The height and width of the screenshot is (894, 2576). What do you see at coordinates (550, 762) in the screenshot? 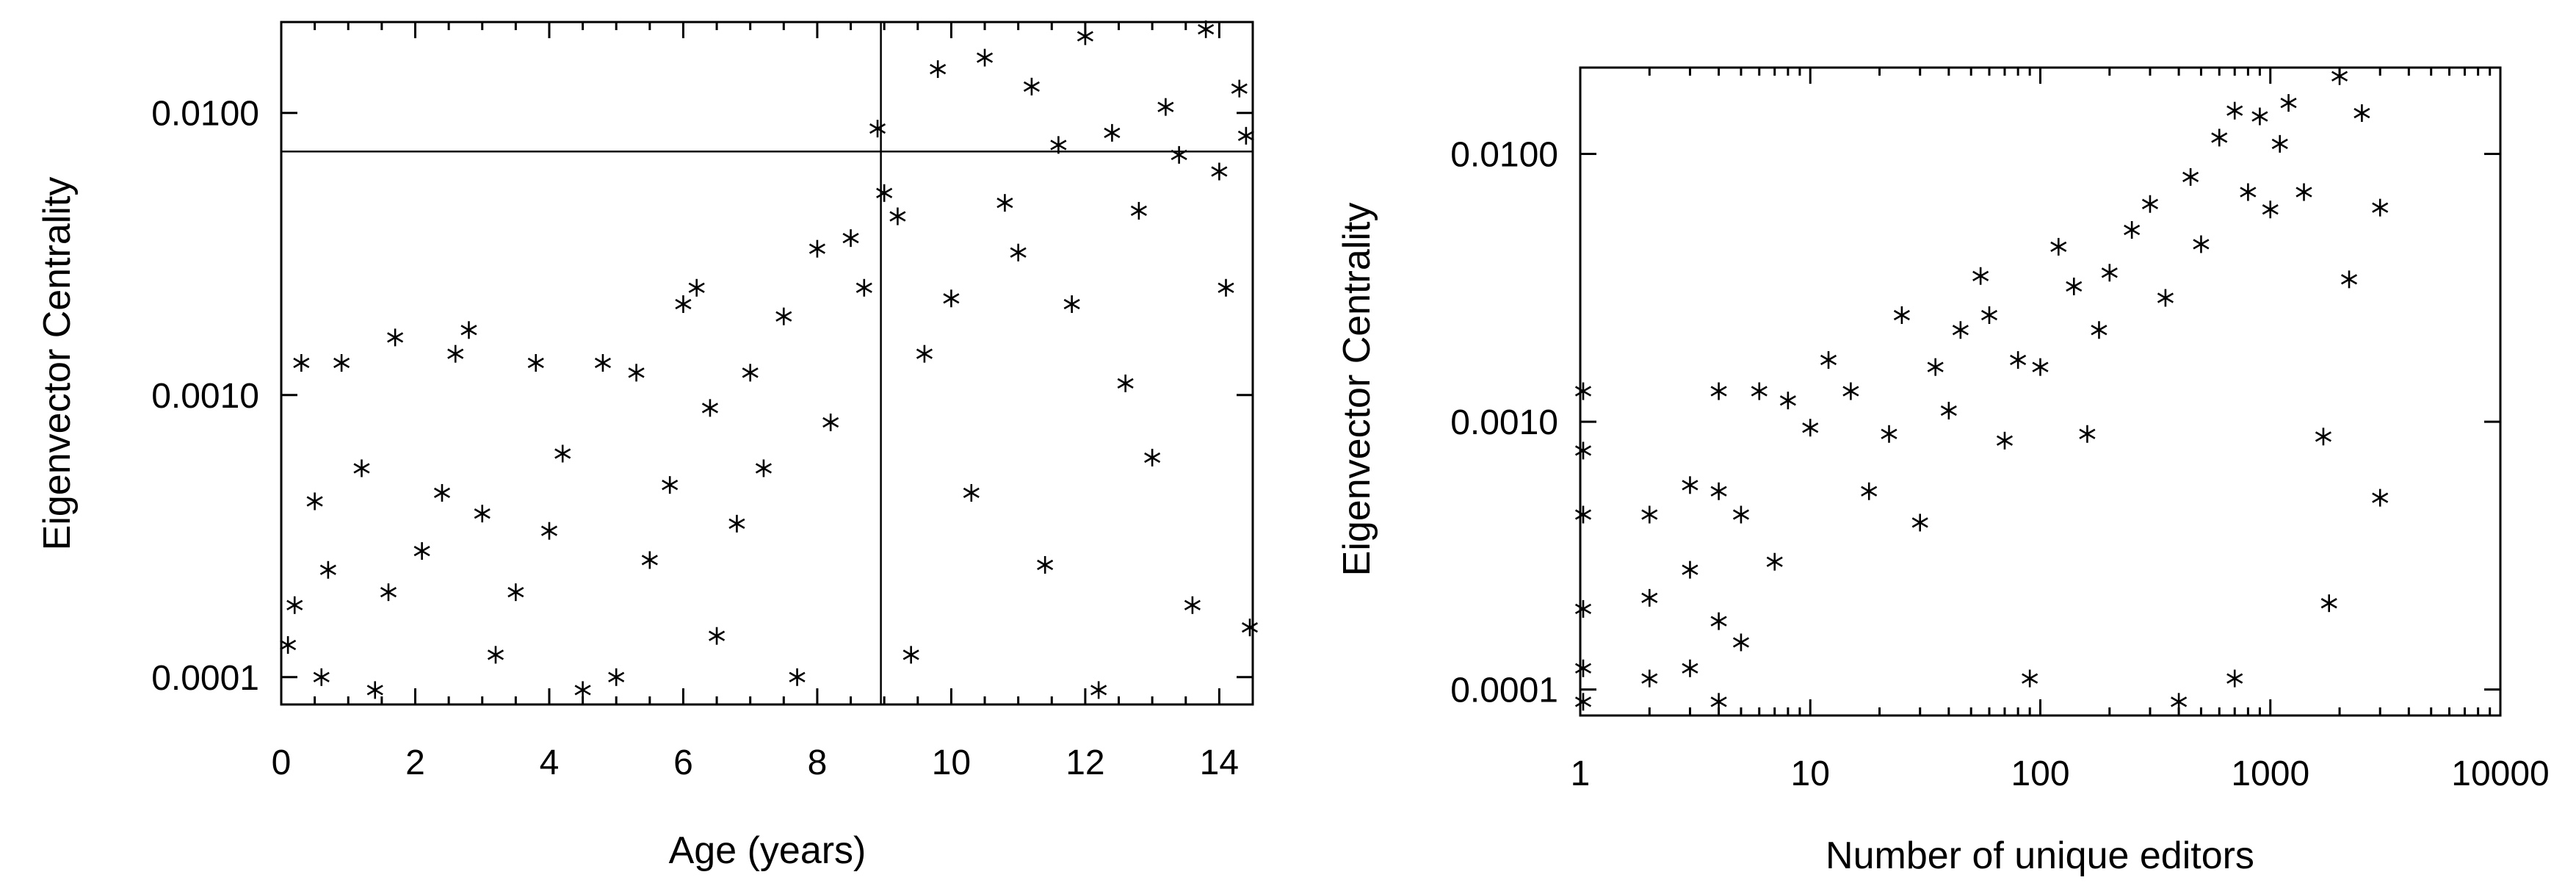
I see `x-tick-label: 4` at bounding box center [550, 762].